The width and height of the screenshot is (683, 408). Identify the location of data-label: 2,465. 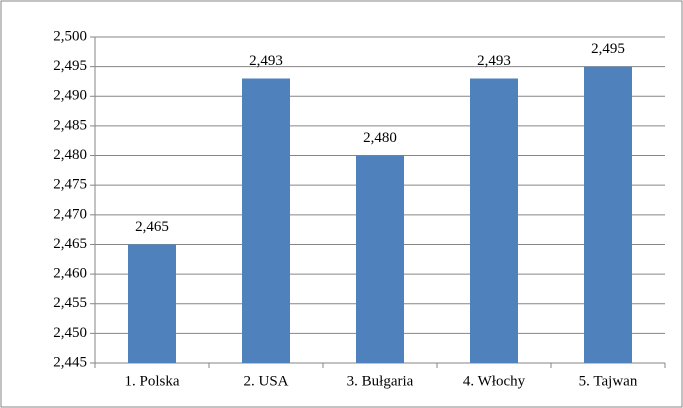
(152, 227).